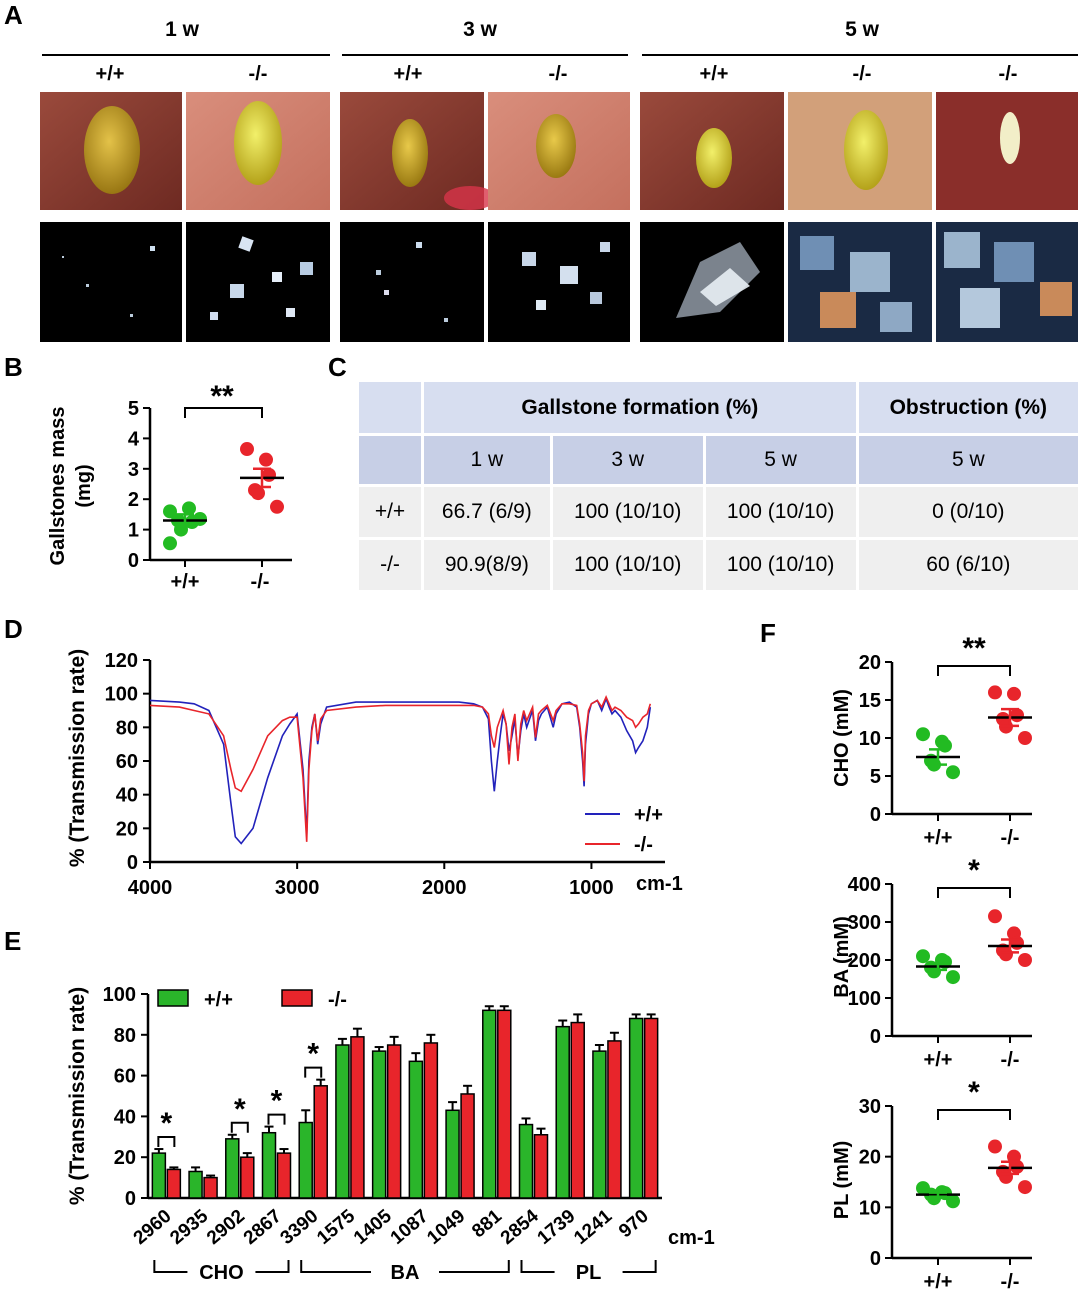 The image size is (1080, 1292). What do you see at coordinates (520, 1227) in the screenshot?
I see `x-tick-label: 2854` at bounding box center [520, 1227].